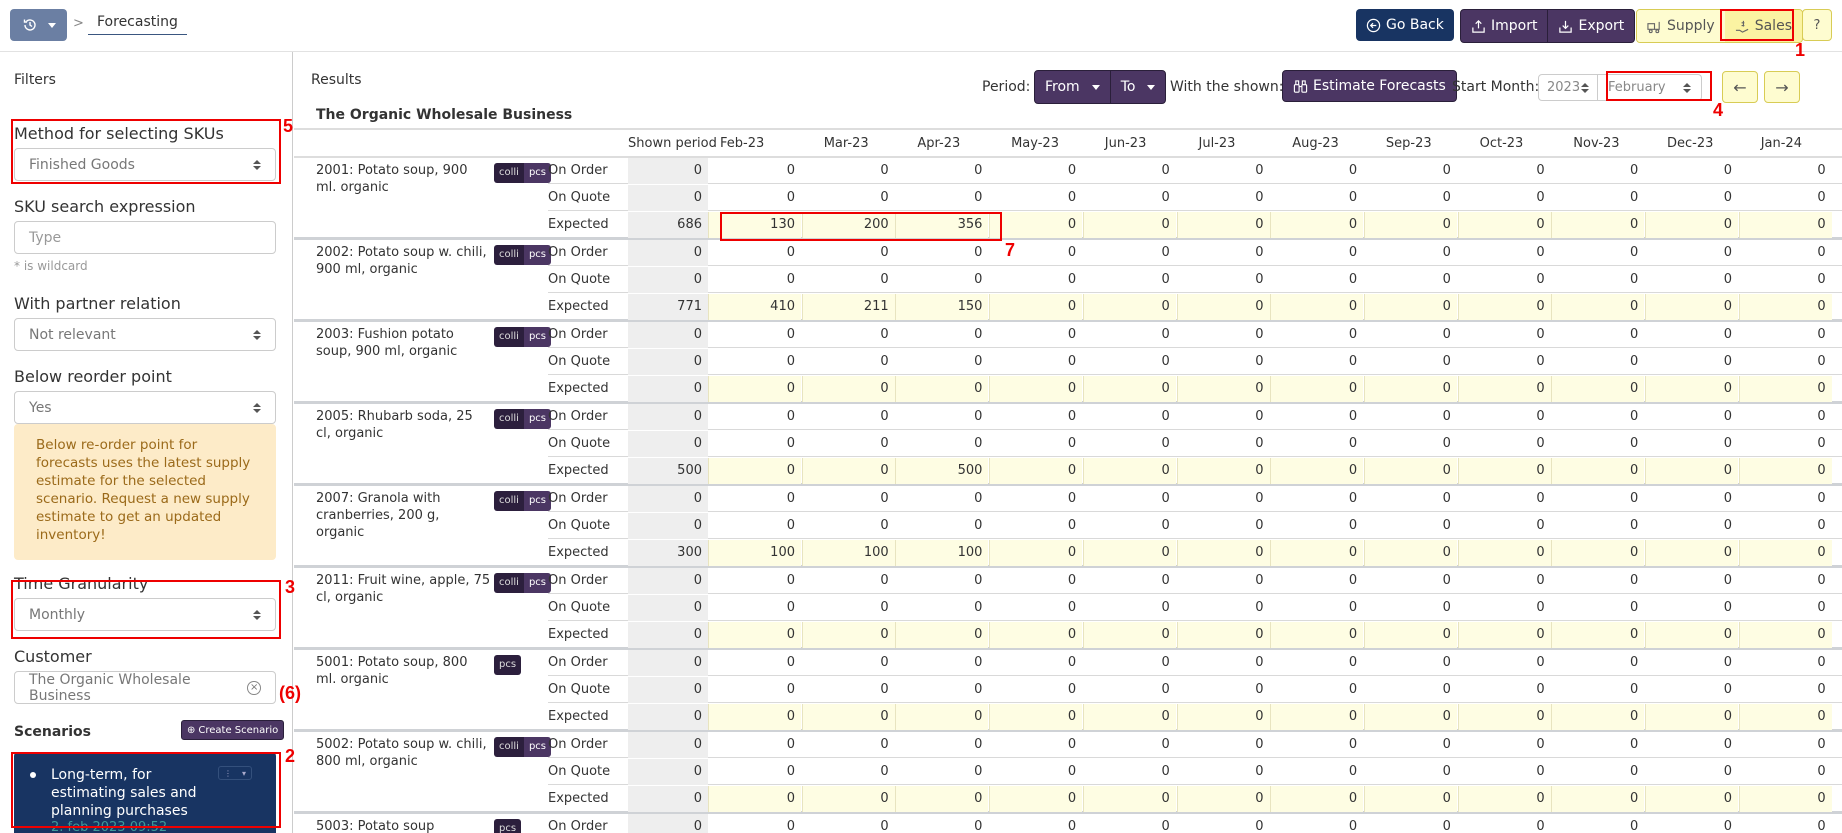  Describe the element at coordinates (1782, 87) in the screenshot. I see `next-button: →` at that location.